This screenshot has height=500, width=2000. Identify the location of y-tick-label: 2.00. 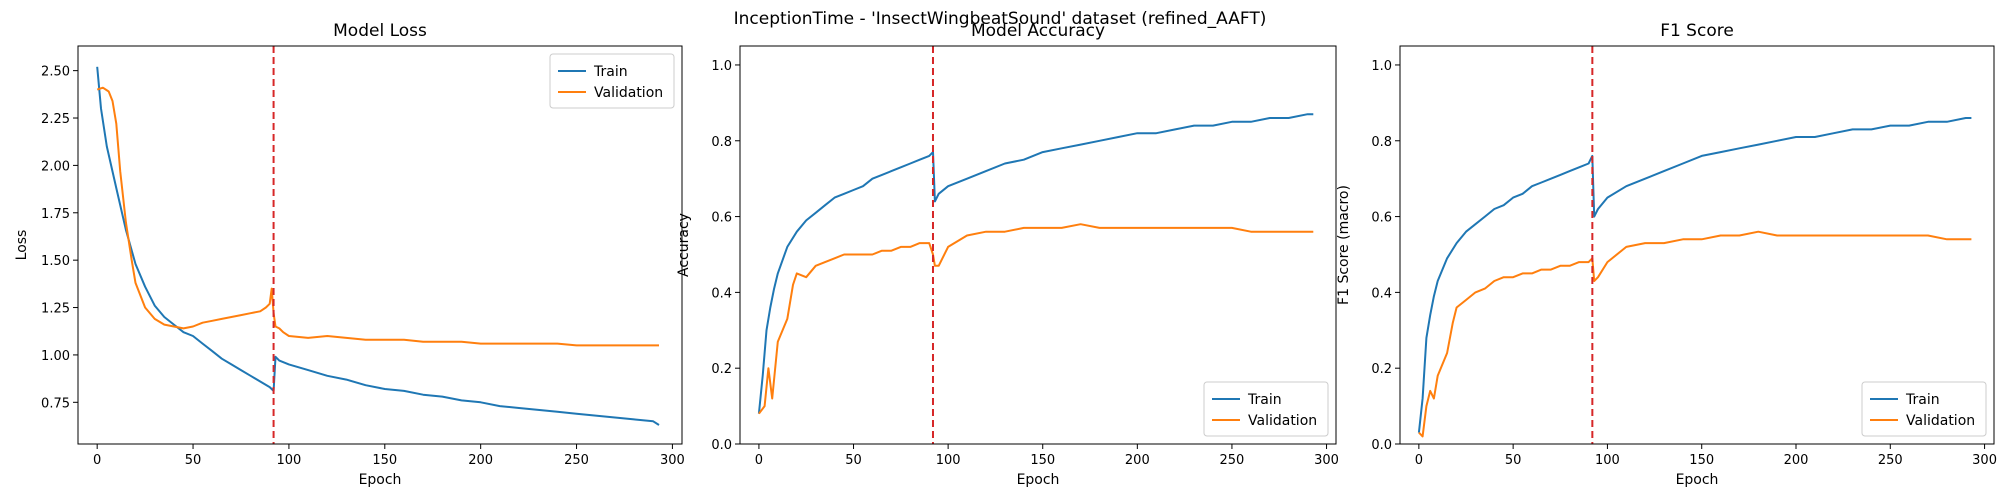
(55, 166).